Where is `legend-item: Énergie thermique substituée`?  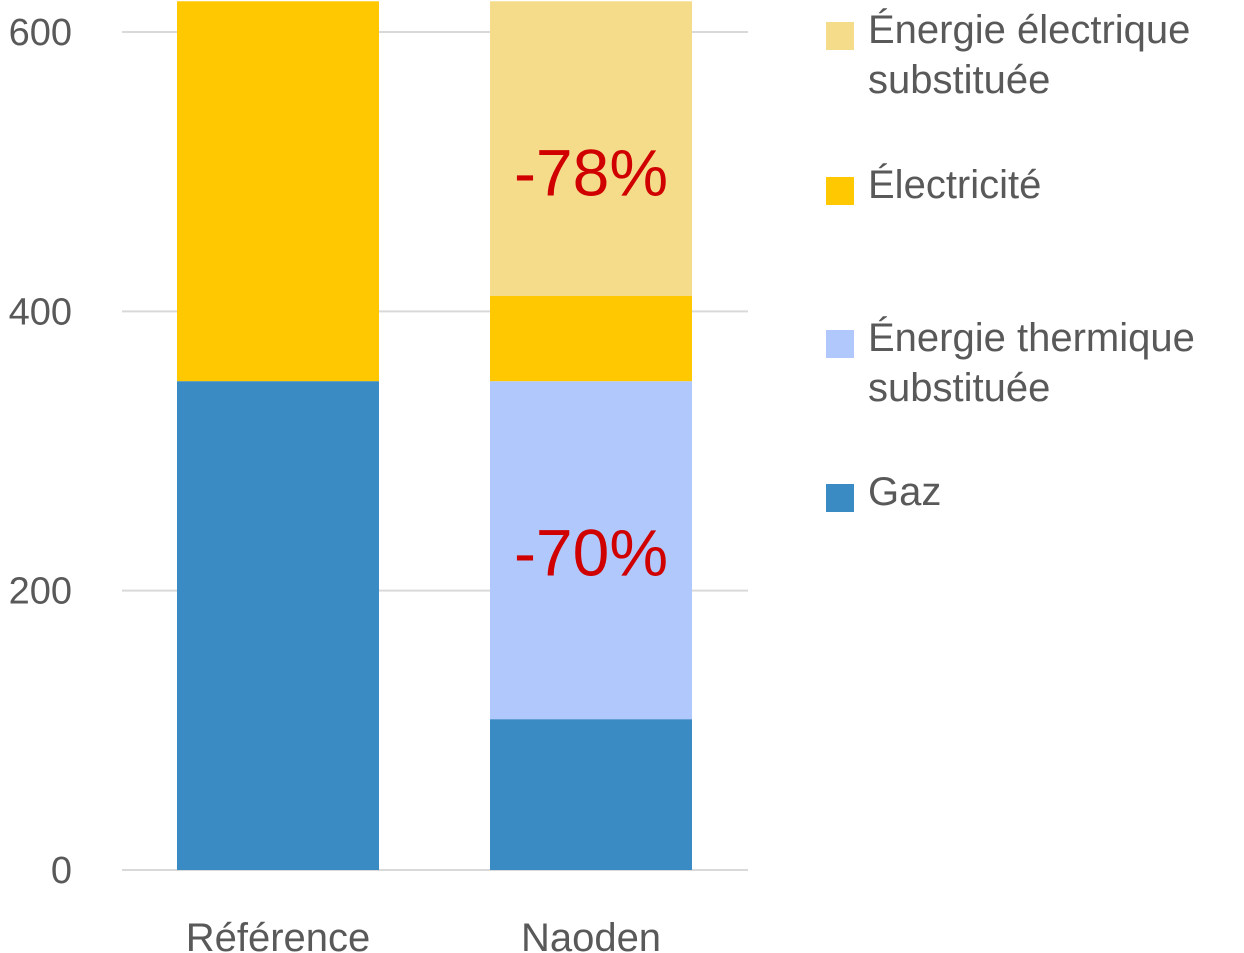
legend-item: Énergie thermique substituée is located at coordinates (1010, 363).